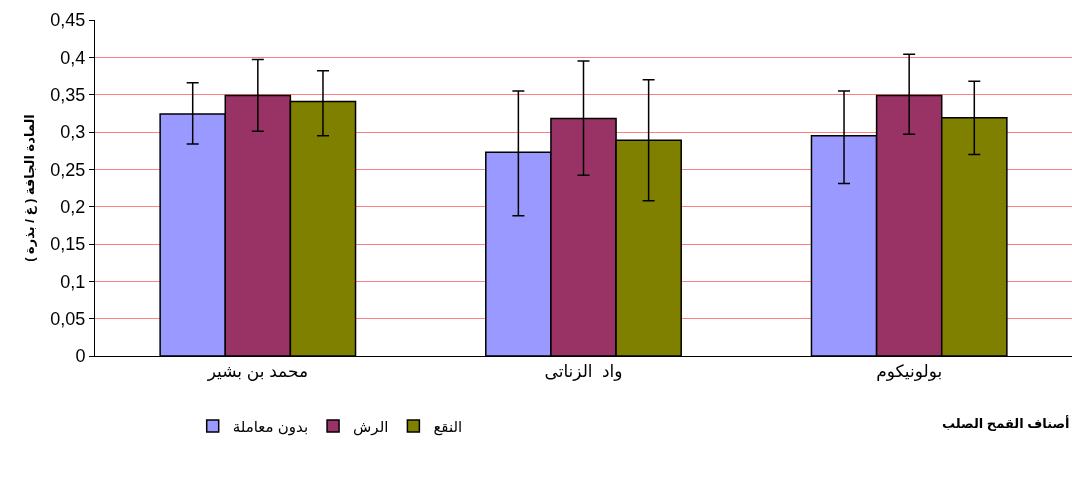 This screenshot has height=486, width=1072. I want to click on y-tick-label: 0,25, so click(68, 169).